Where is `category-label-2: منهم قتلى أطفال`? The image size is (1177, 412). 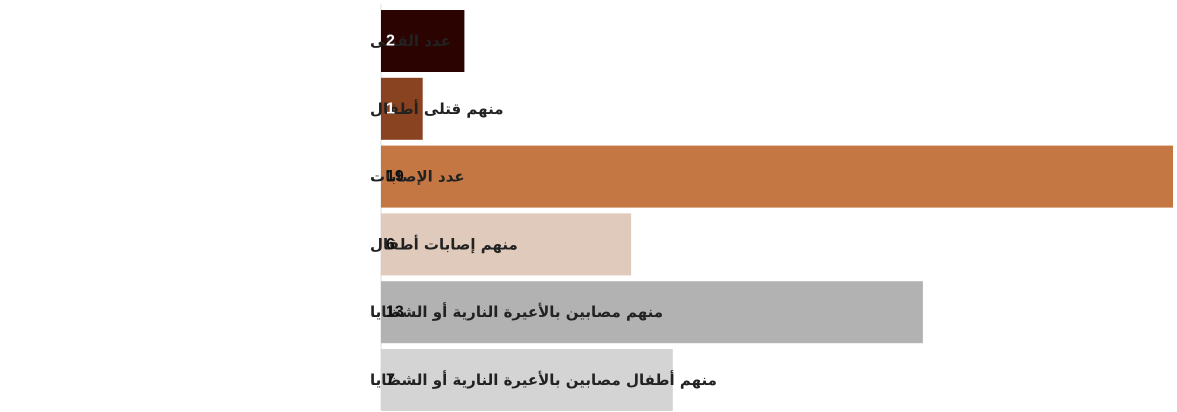 category-label-2: منهم قتلى أطفال is located at coordinates (436, 108).